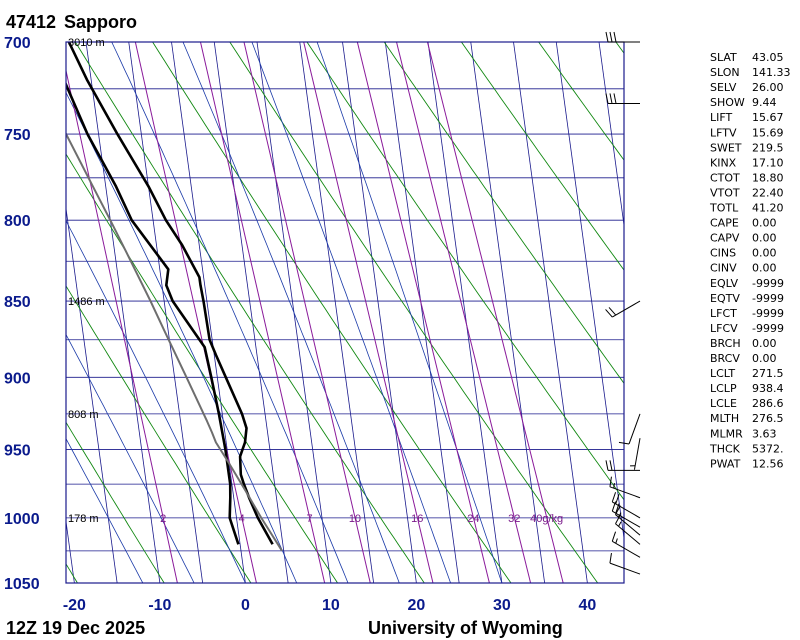  I want to click on index-value: 18.80, so click(768, 177).